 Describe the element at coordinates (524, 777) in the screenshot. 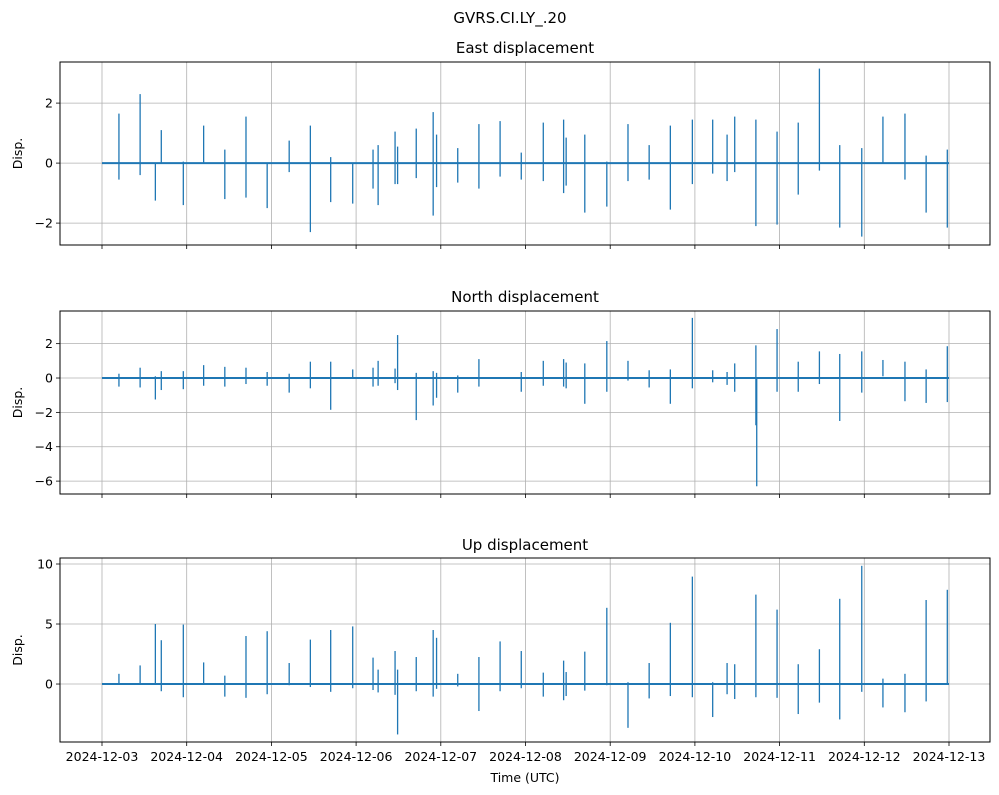

I see `xlabel: Time (UTC)` at that location.